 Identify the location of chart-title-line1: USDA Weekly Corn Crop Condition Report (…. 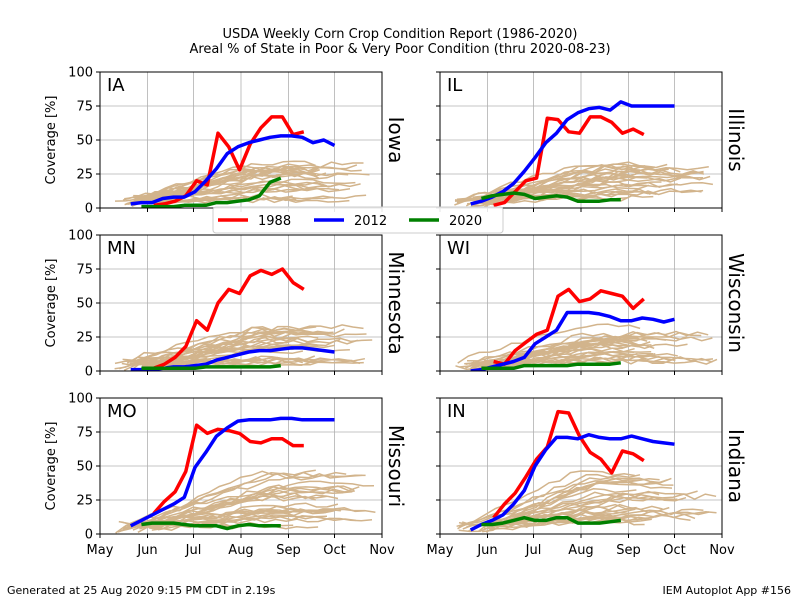
(399, 34).